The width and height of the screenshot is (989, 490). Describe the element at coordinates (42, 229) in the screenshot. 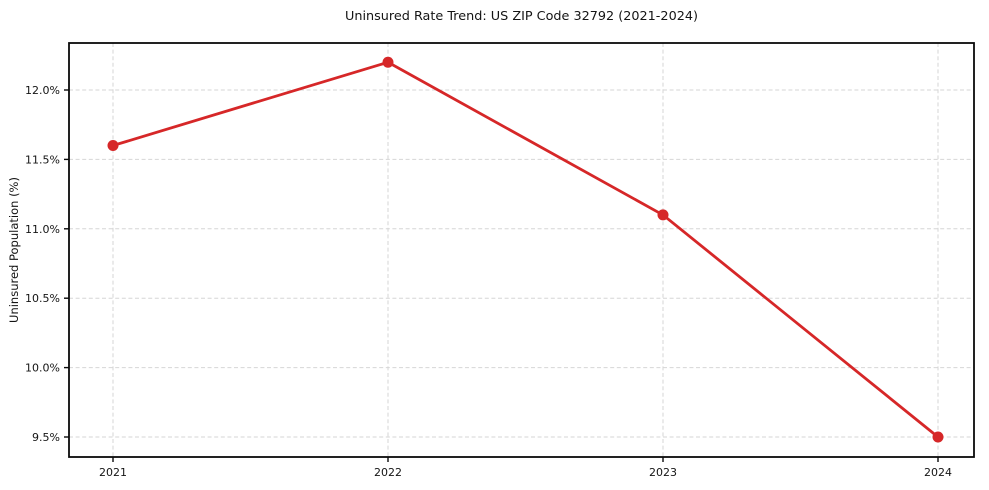

I see `y-tick-label: 11.0%` at that location.